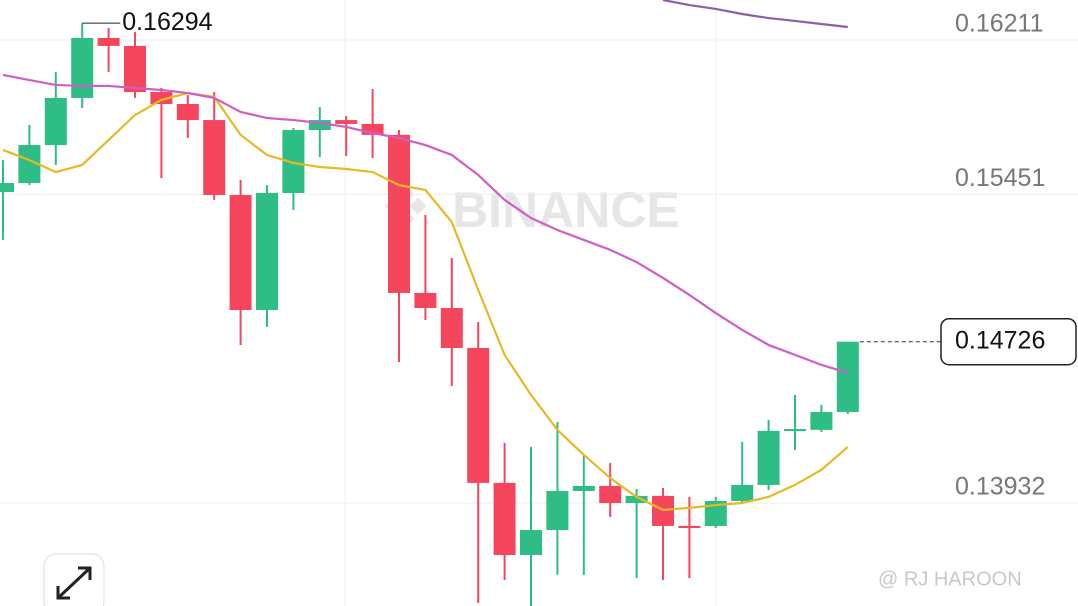 This screenshot has height=606, width=1078. I want to click on fullscreen-button, so click(74, 579).